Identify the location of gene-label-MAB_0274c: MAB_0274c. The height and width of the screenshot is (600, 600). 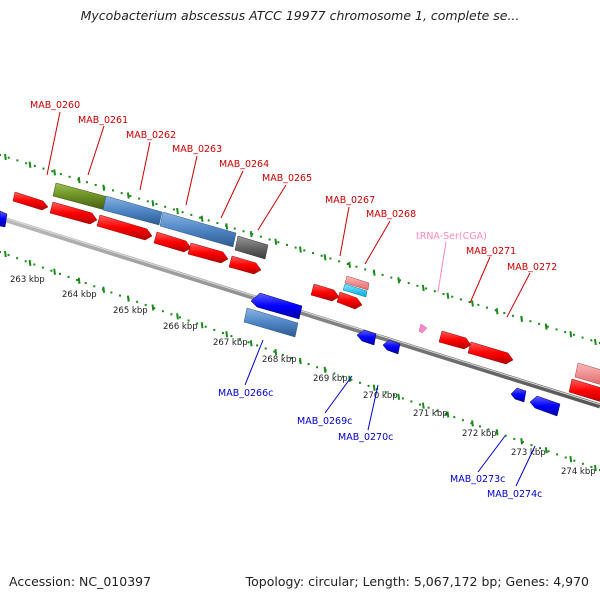
(514, 494).